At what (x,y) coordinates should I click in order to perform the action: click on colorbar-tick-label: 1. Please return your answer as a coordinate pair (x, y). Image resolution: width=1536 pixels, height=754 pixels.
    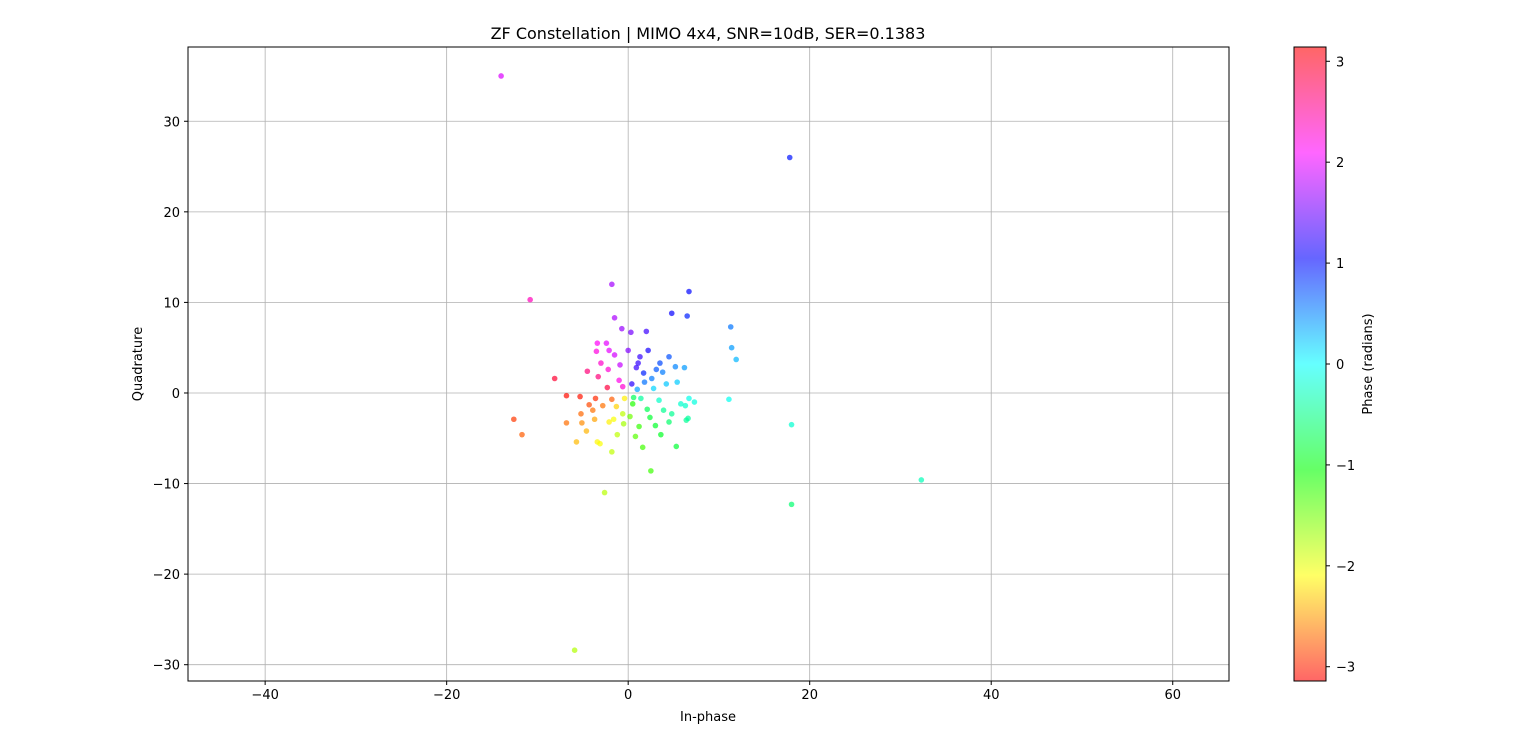
    Looking at the image, I should click on (1340, 264).